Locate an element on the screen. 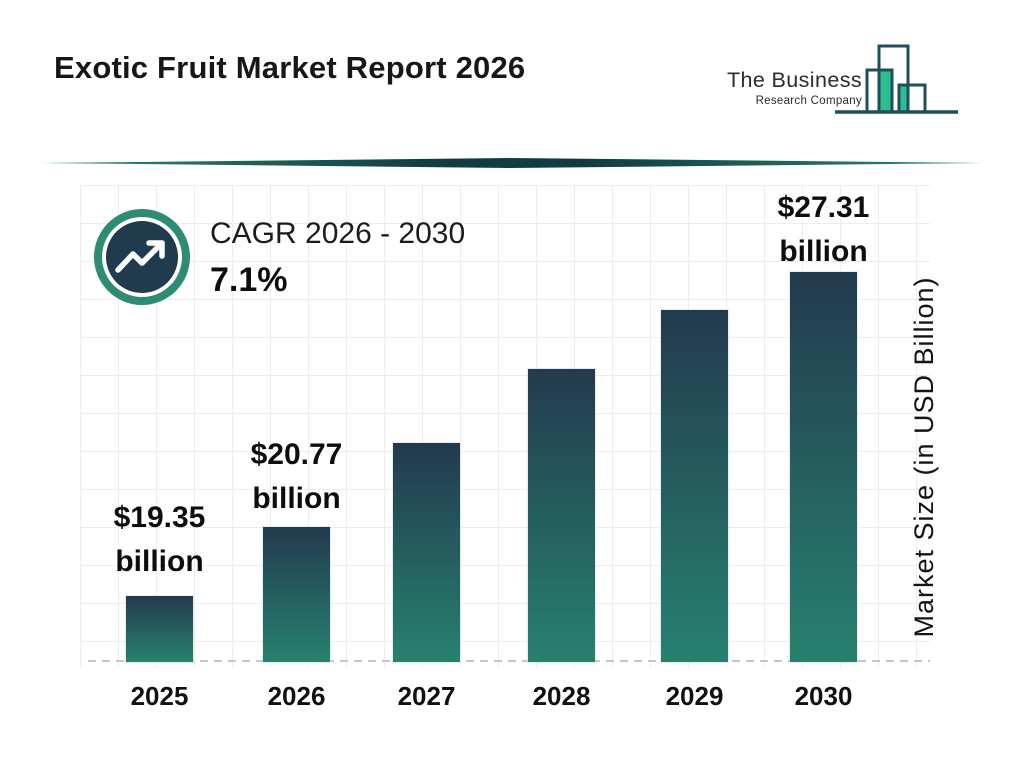  x-axis-label-2028: 2028 is located at coordinates (561, 696).